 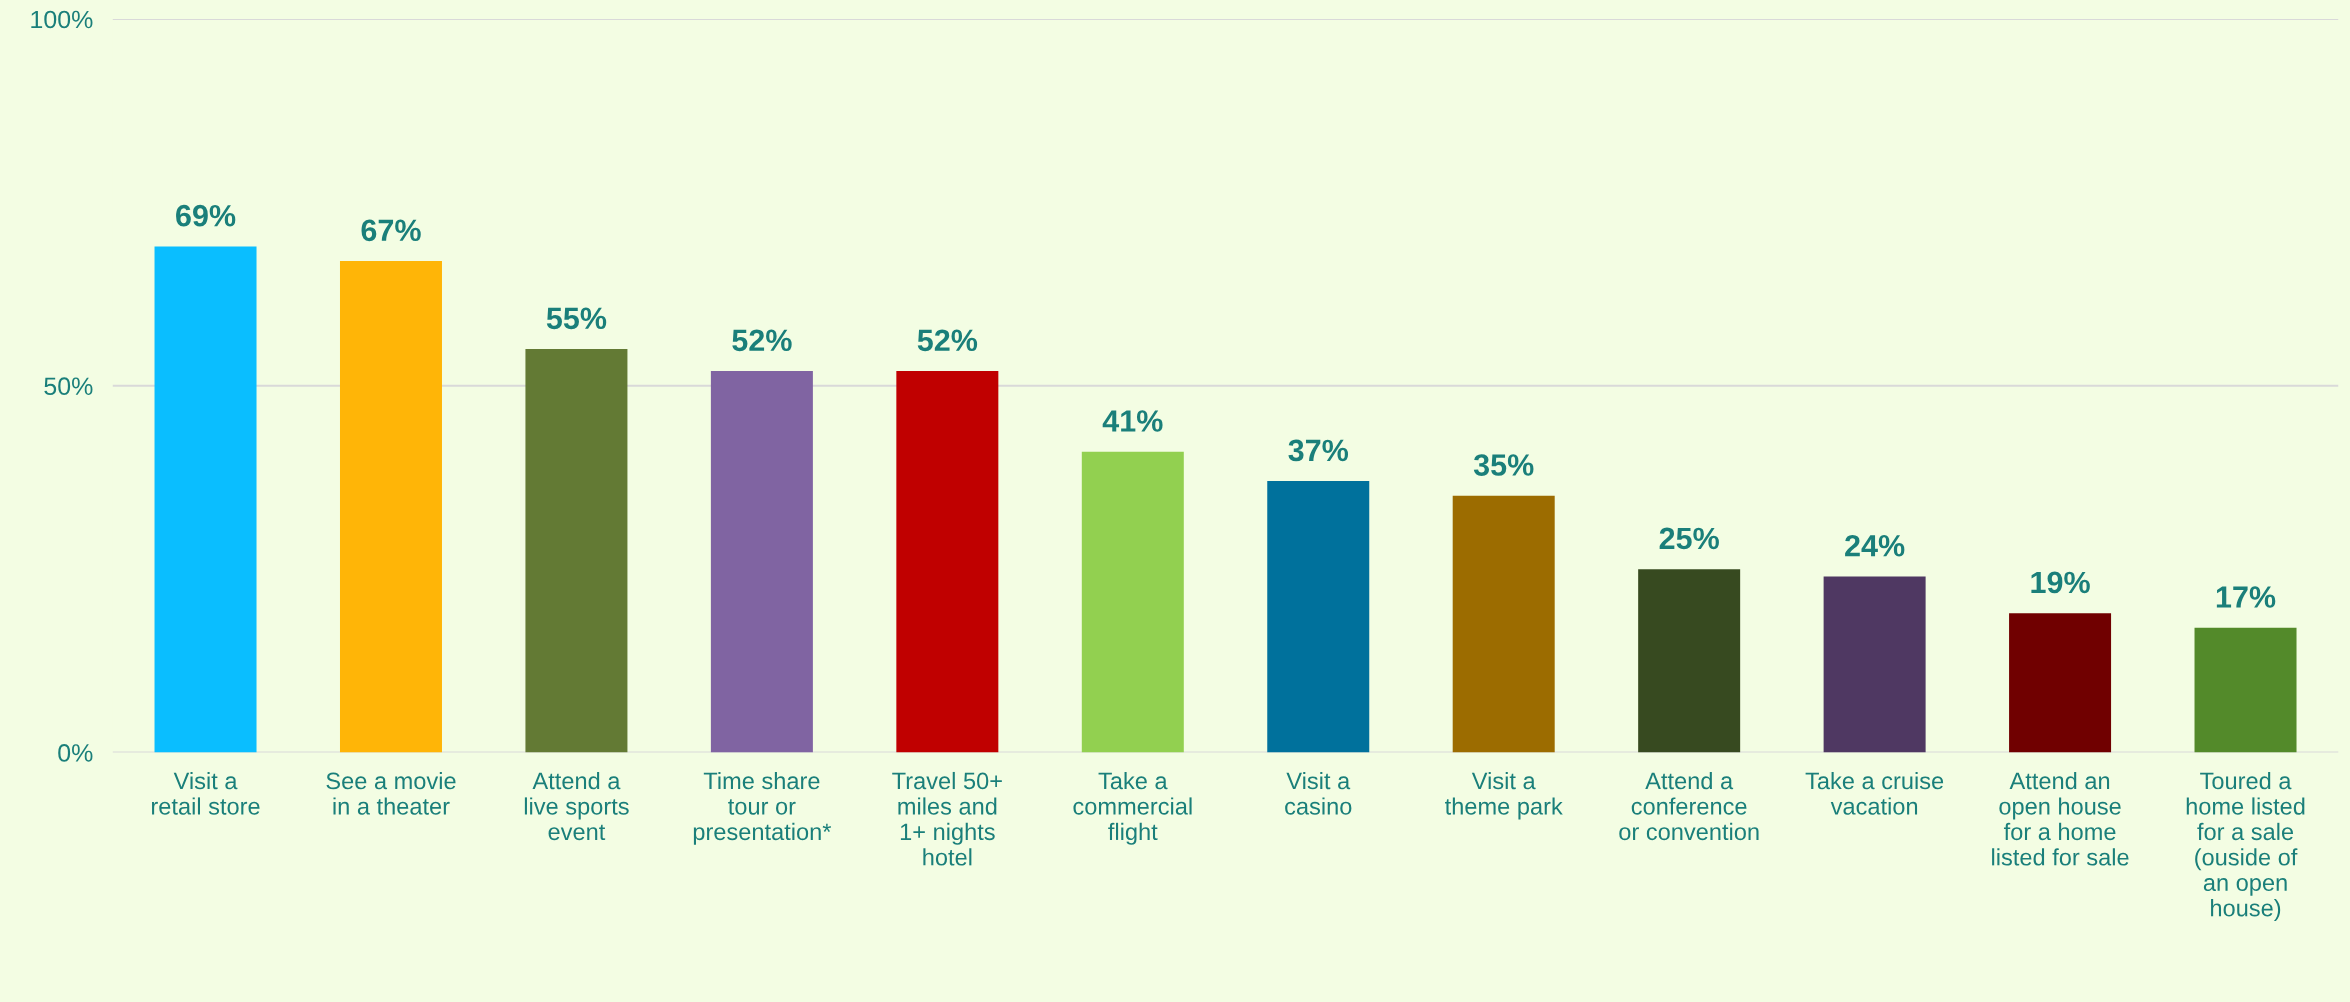 I want to click on x-tick-label: Visit a theme park, so click(x=1504, y=795).